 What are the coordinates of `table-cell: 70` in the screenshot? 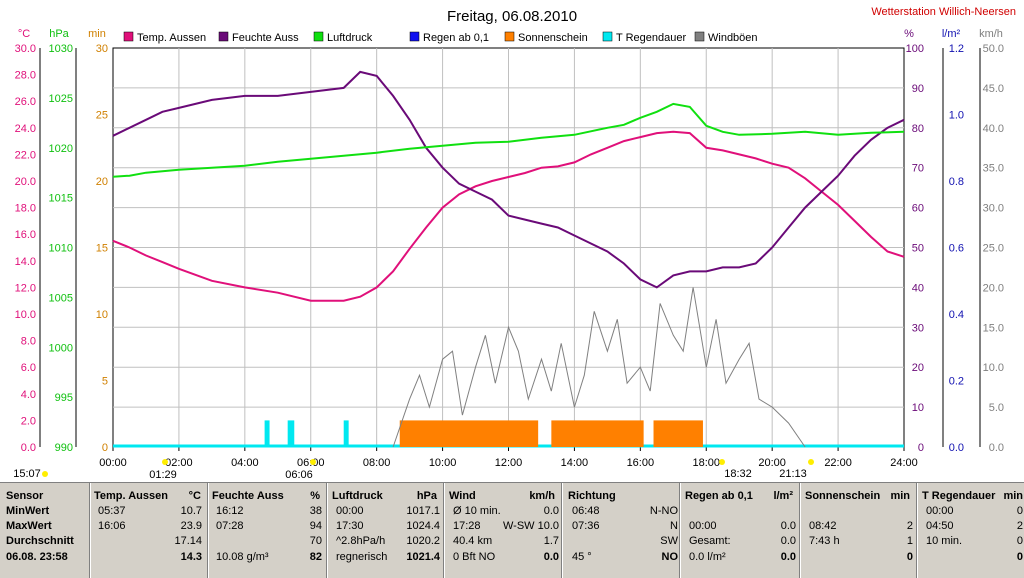 It's located at (315, 541).